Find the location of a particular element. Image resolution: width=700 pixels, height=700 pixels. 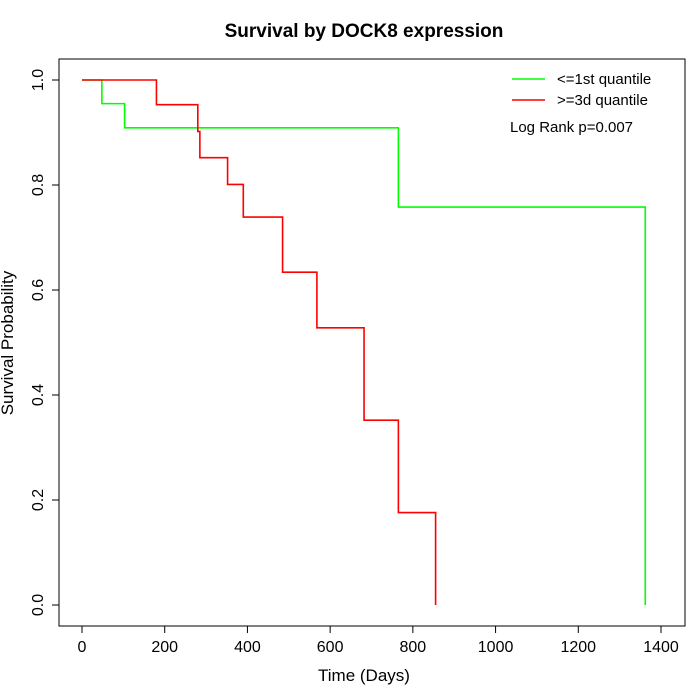

y-tick-label: 1.0 is located at coordinates (38, 80).